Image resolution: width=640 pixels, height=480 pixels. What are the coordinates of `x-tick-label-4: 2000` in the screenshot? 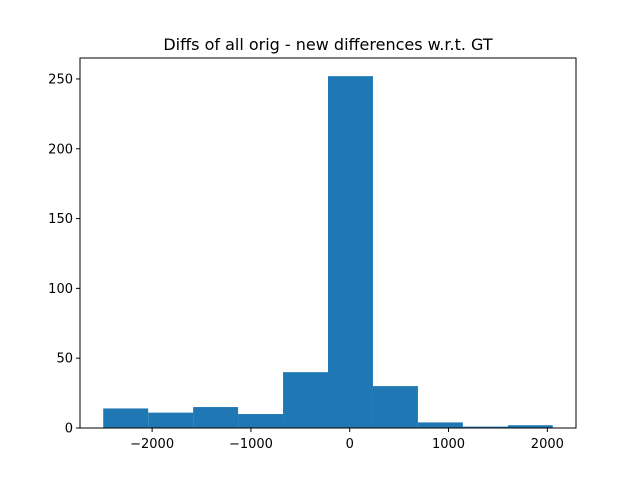 It's located at (547, 444).